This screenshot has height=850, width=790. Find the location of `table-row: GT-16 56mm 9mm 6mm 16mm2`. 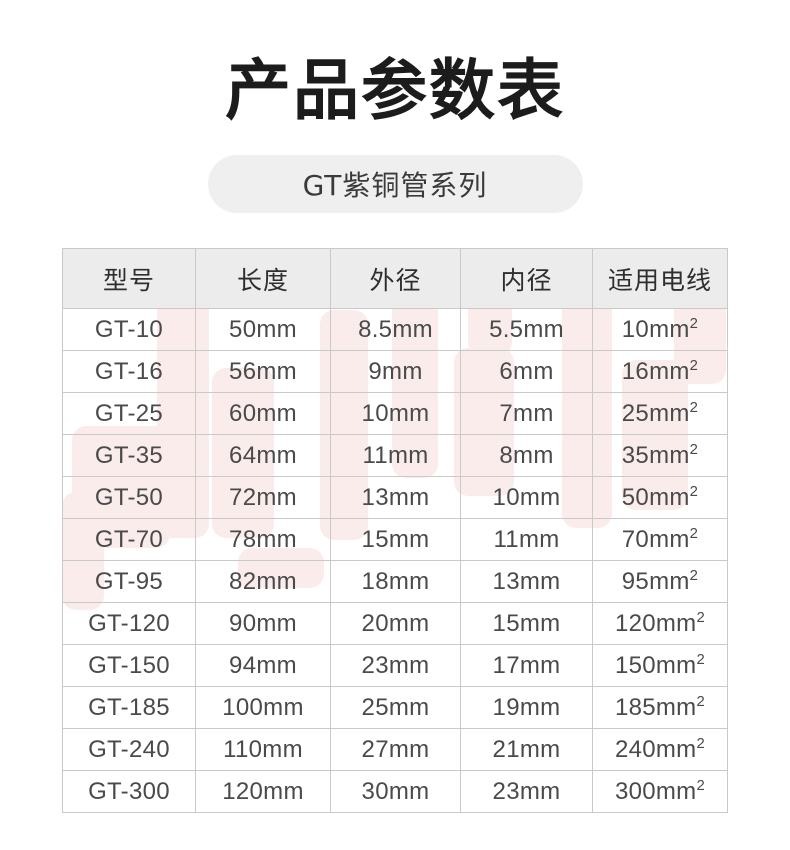

table-row: GT-16 56mm 9mm 6mm 16mm2 is located at coordinates (395, 371).